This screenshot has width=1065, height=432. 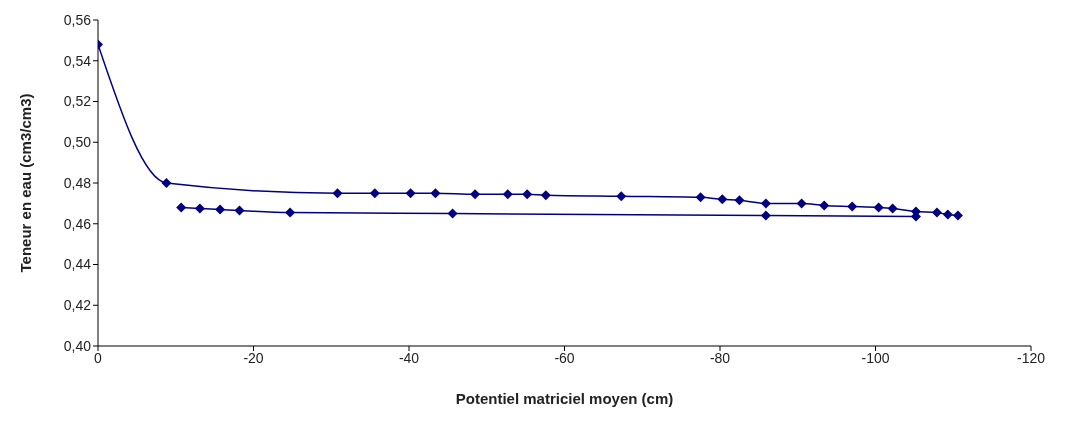 I want to click on x-axis-title: Potentiel matriciel moyen (cm), so click(x=564, y=398).